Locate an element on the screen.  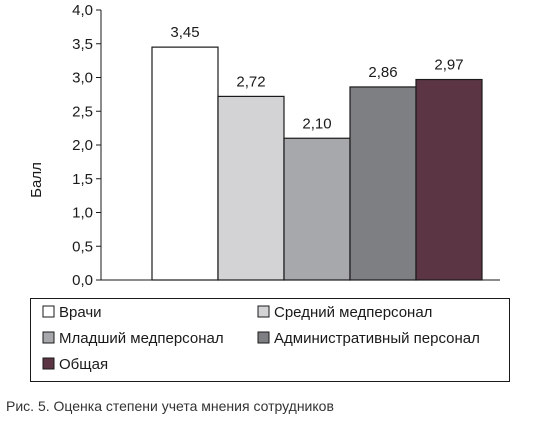
legend-entry-label: Общая is located at coordinates (83, 364).